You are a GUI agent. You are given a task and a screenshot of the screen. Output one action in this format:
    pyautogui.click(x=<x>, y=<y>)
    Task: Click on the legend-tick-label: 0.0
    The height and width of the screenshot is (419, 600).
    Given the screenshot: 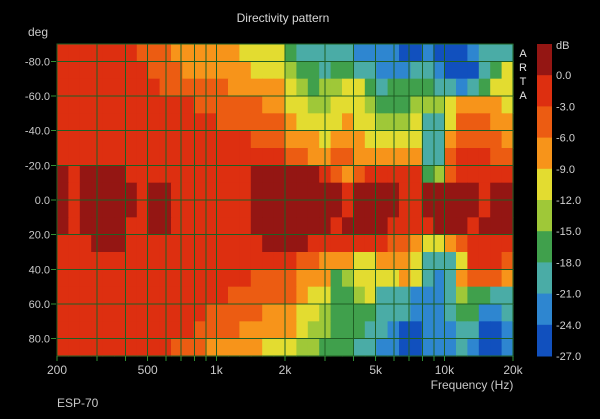 What is the action you would take?
    pyautogui.click(x=563, y=76)
    